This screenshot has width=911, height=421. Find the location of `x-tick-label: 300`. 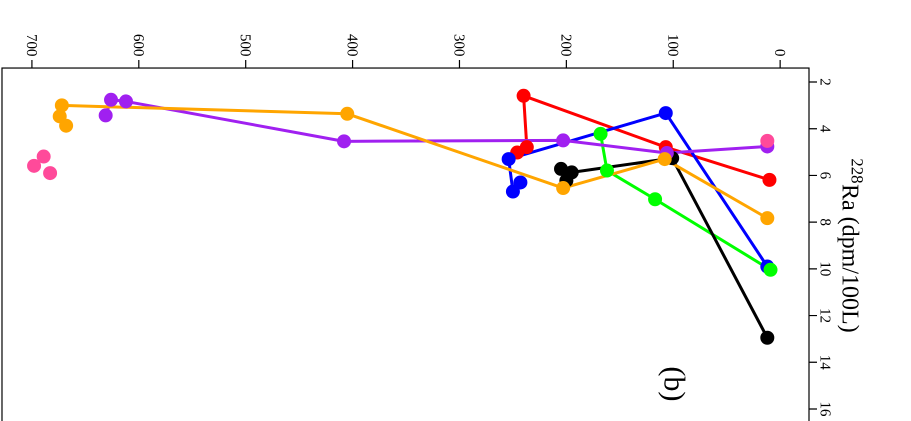

x-tick-label: 300 is located at coordinates (459, 45).